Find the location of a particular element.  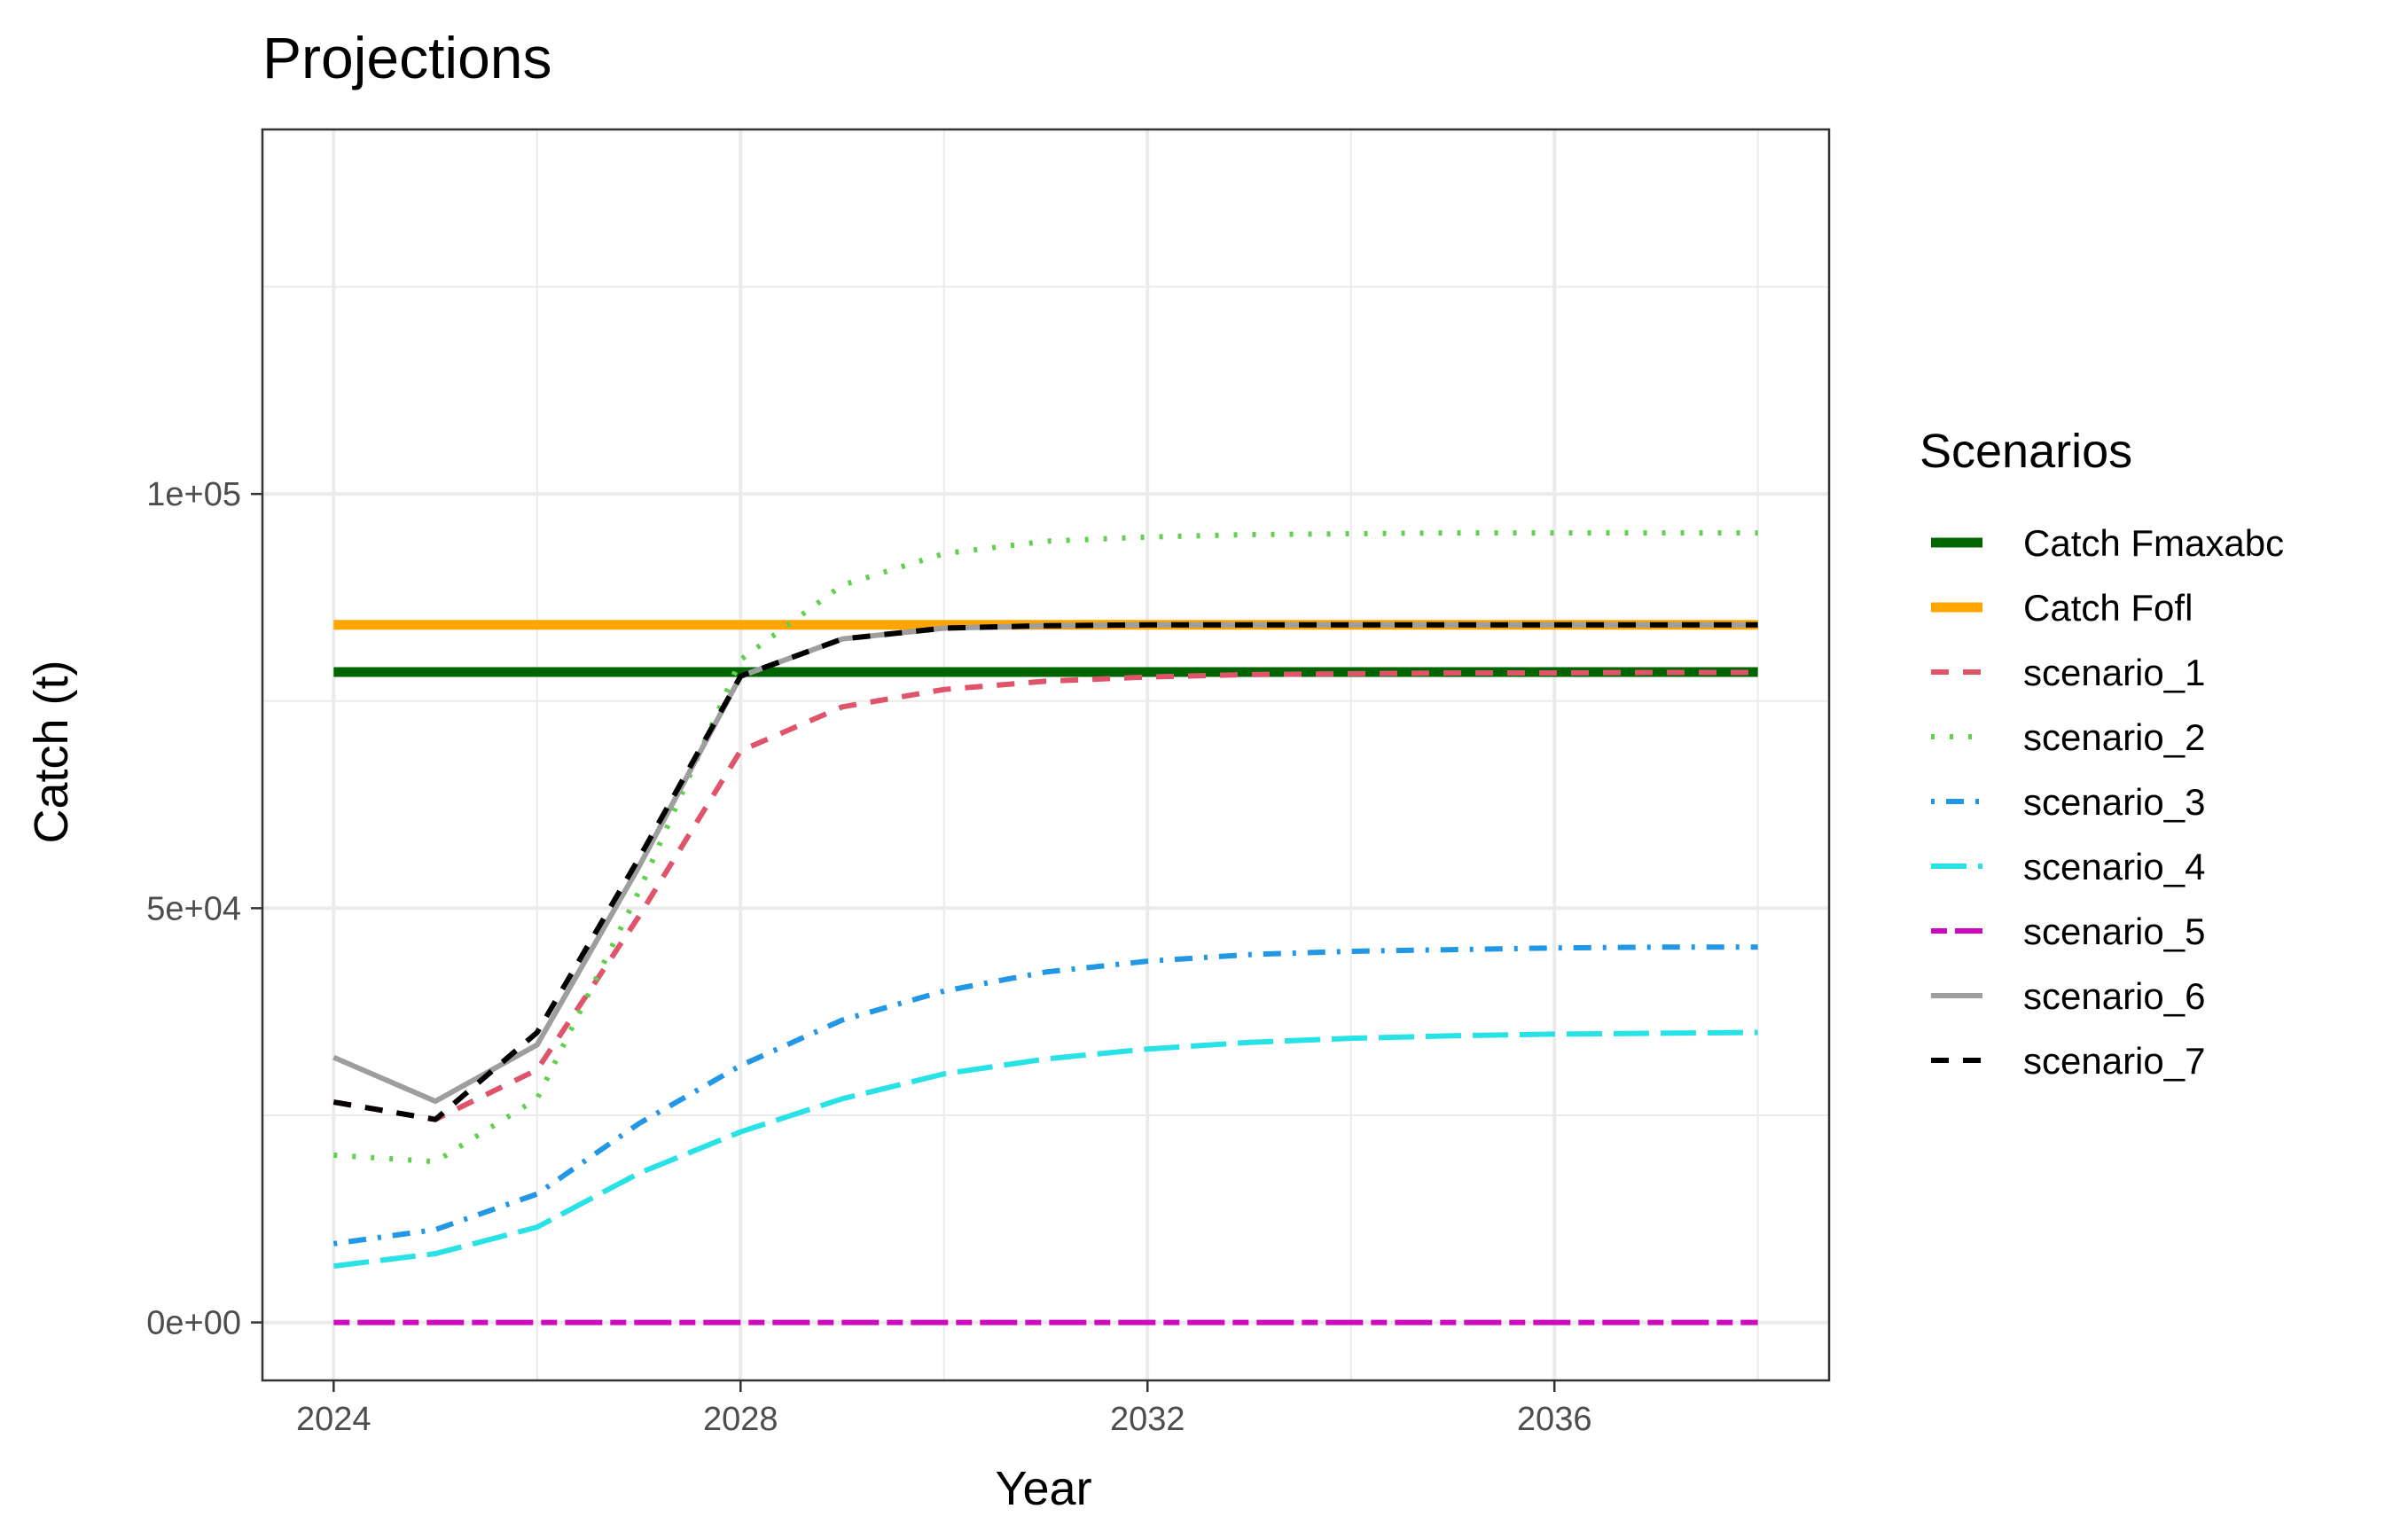

legend-label: scenario_1 is located at coordinates (2114, 672).